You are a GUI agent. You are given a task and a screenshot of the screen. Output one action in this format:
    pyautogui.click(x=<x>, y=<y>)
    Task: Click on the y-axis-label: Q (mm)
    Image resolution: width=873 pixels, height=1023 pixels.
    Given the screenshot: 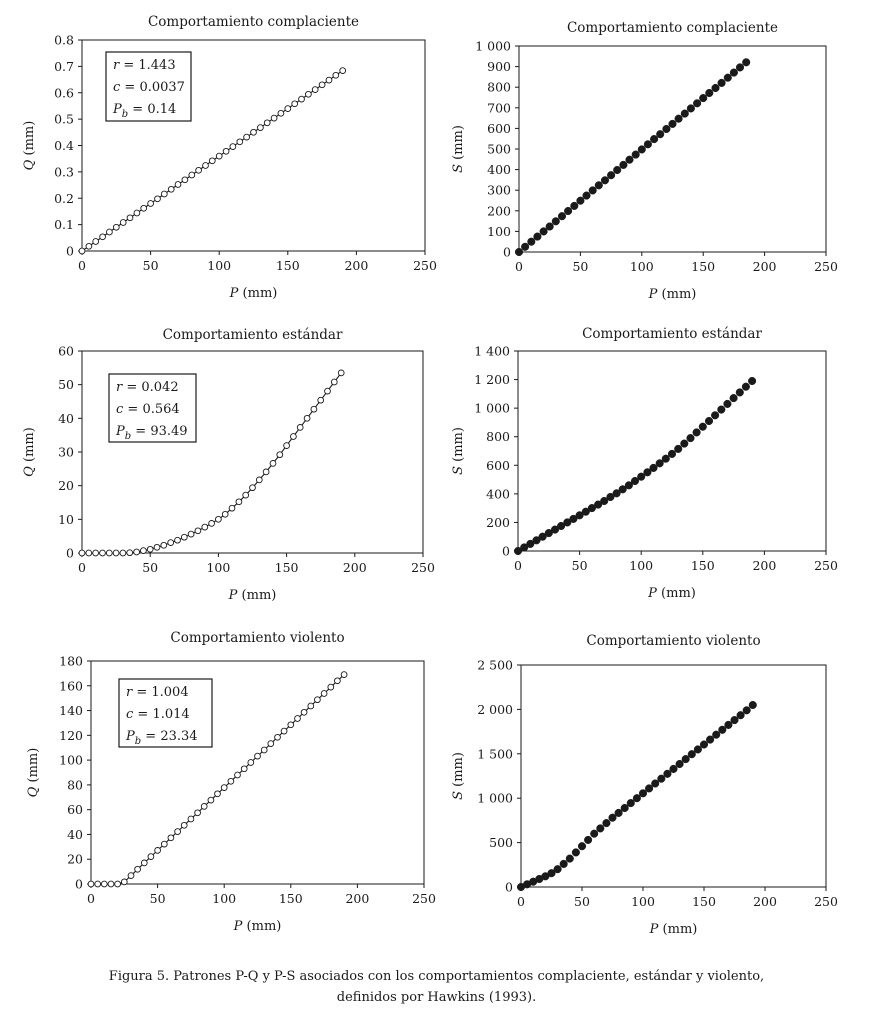 What is the action you would take?
    pyautogui.click(x=29, y=146)
    